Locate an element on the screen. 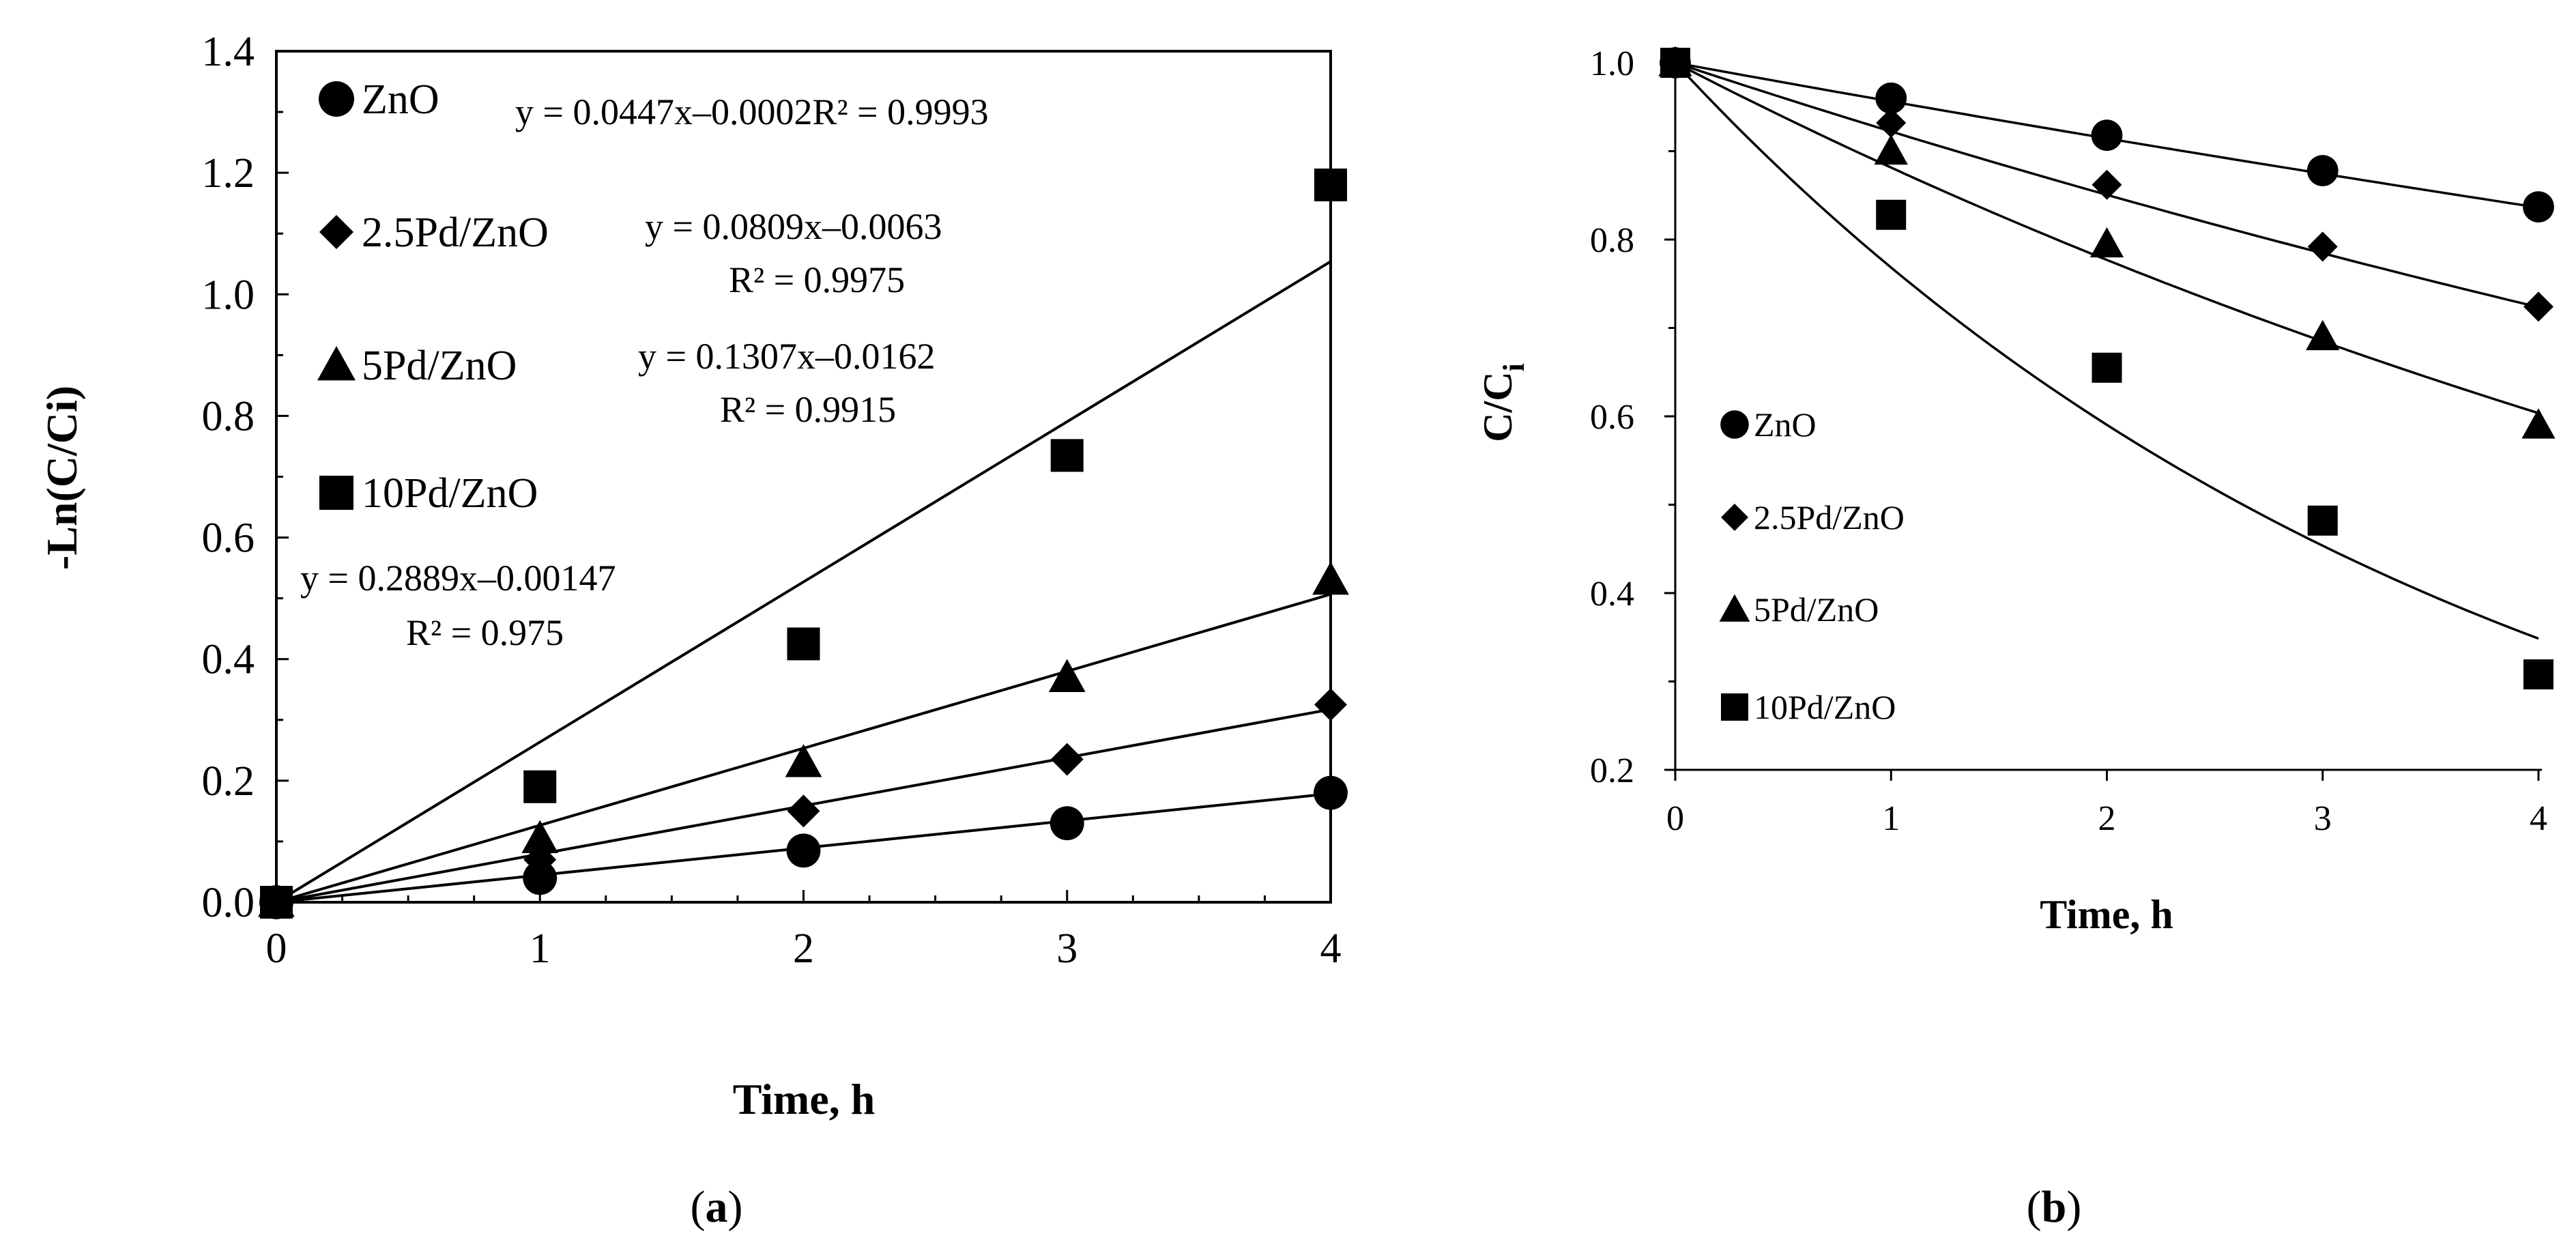 This screenshot has width=2576, height=1251. legend-label-2: 5Pd/ZnO is located at coordinates (439, 366).